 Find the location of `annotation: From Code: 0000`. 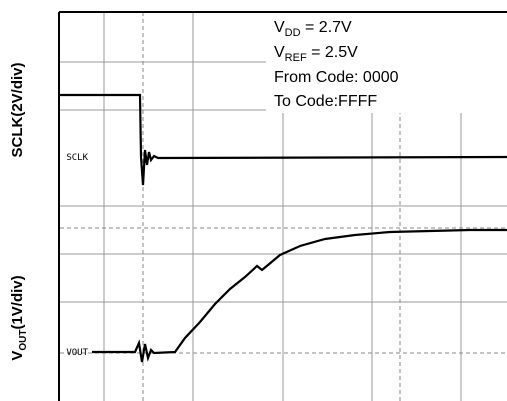

annotation: From Code: 0000 is located at coordinates (336, 77).